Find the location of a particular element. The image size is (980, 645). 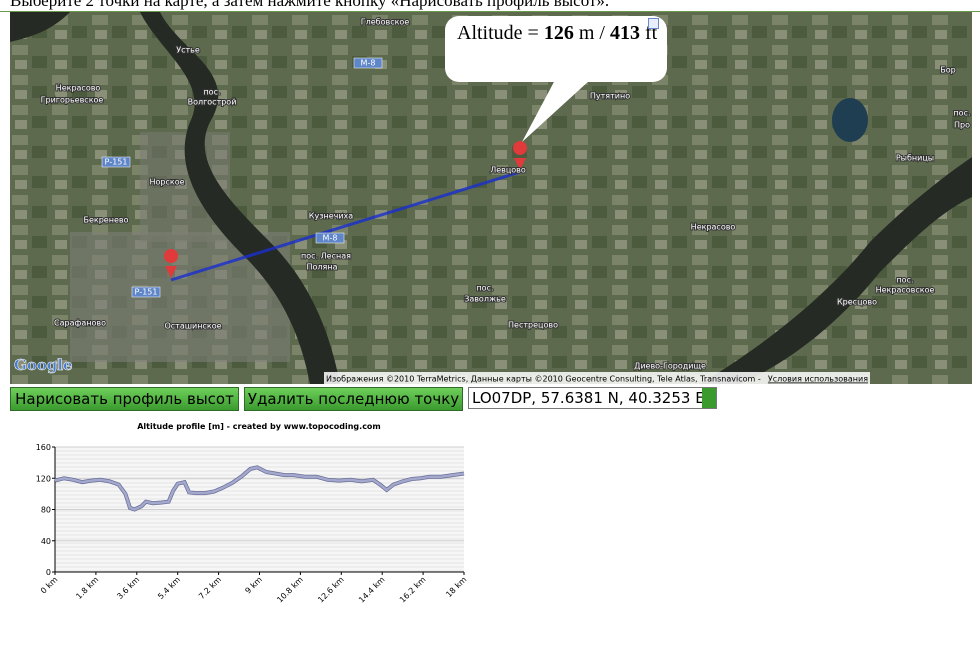

place-label: Волгострой is located at coordinates (212, 102).